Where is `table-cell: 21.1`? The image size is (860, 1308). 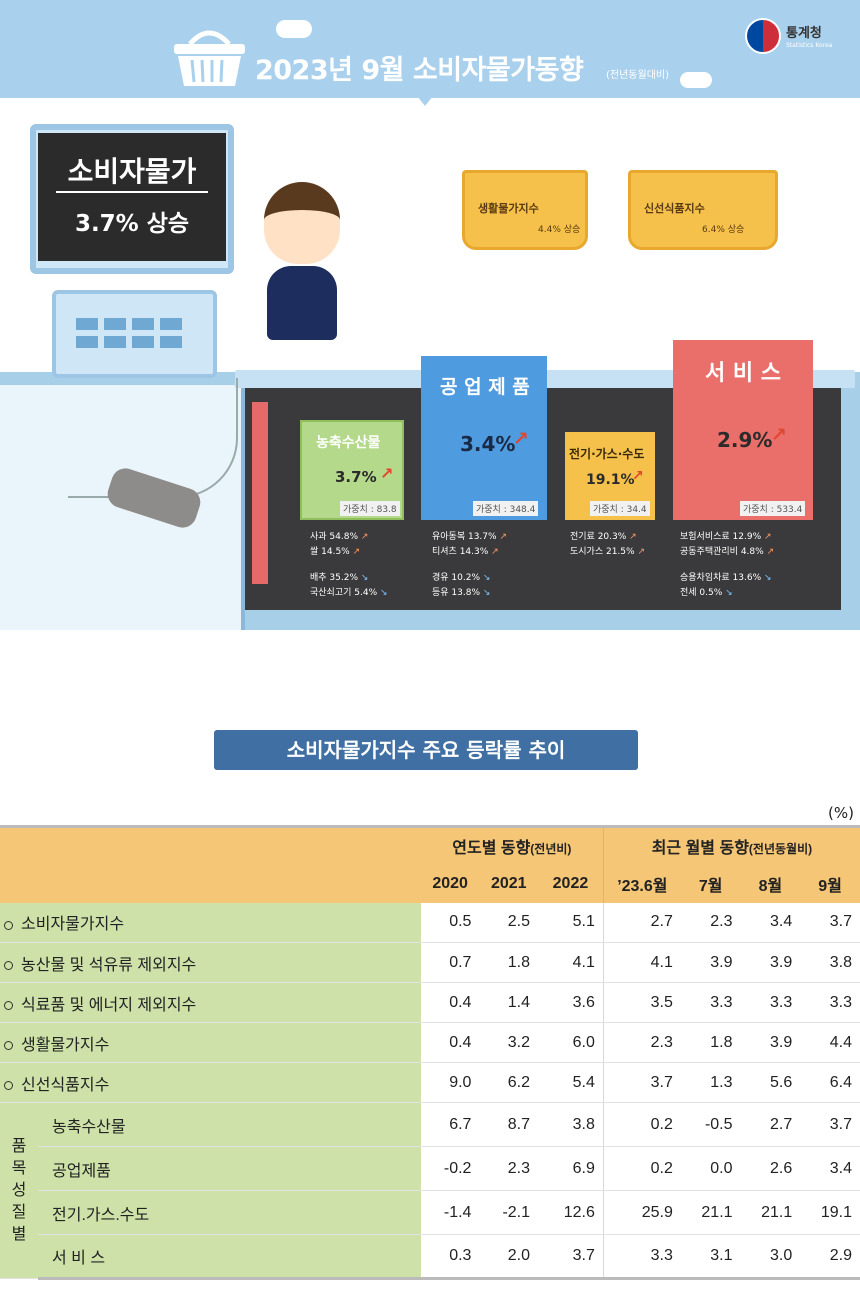
table-cell: 21.1 is located at coordinates (770, 1212).